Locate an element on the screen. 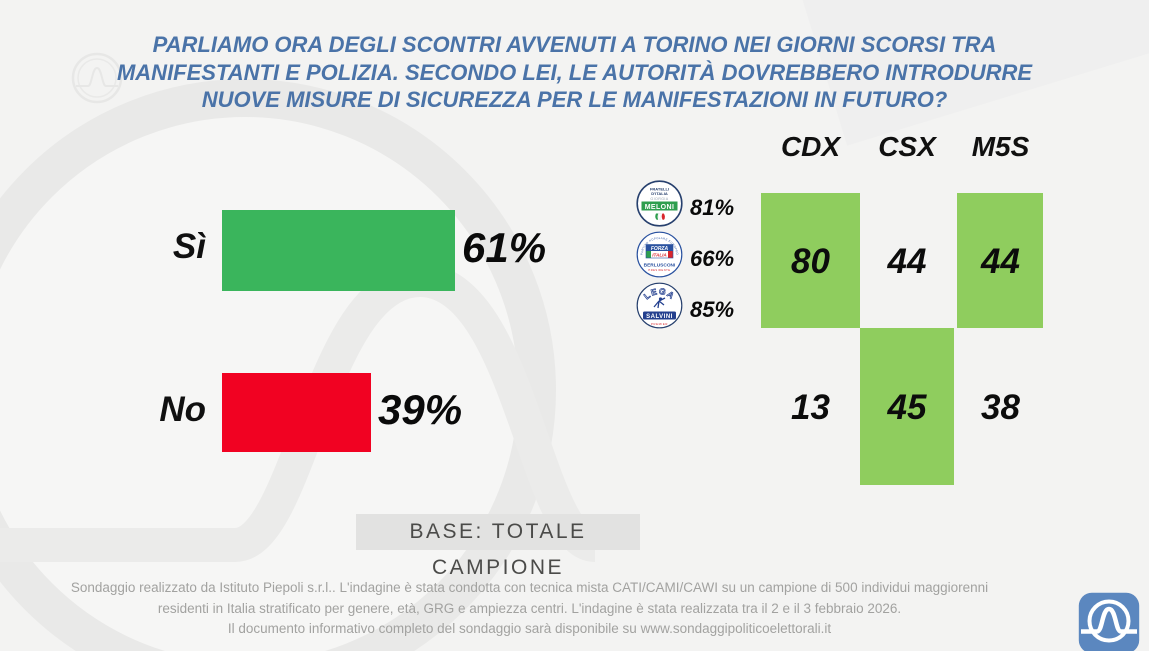 Image resolution: width=1149 pixels, height=651 pixels. answer-value-no: 39% is located at coordinates (420, 409).